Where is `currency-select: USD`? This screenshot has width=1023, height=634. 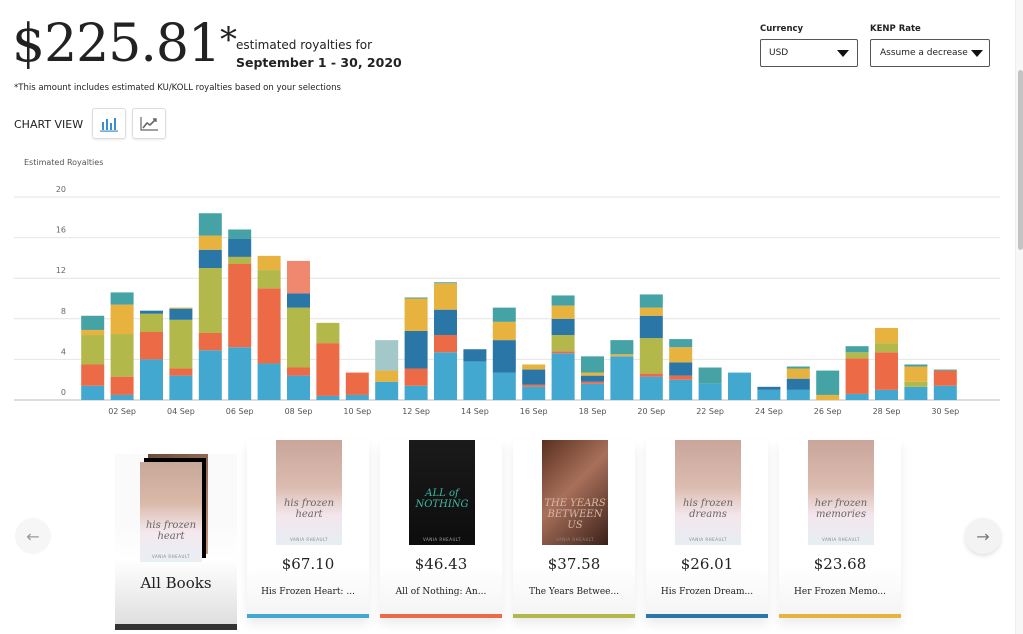 currency-select: USD is located at coordinates (809, 53).